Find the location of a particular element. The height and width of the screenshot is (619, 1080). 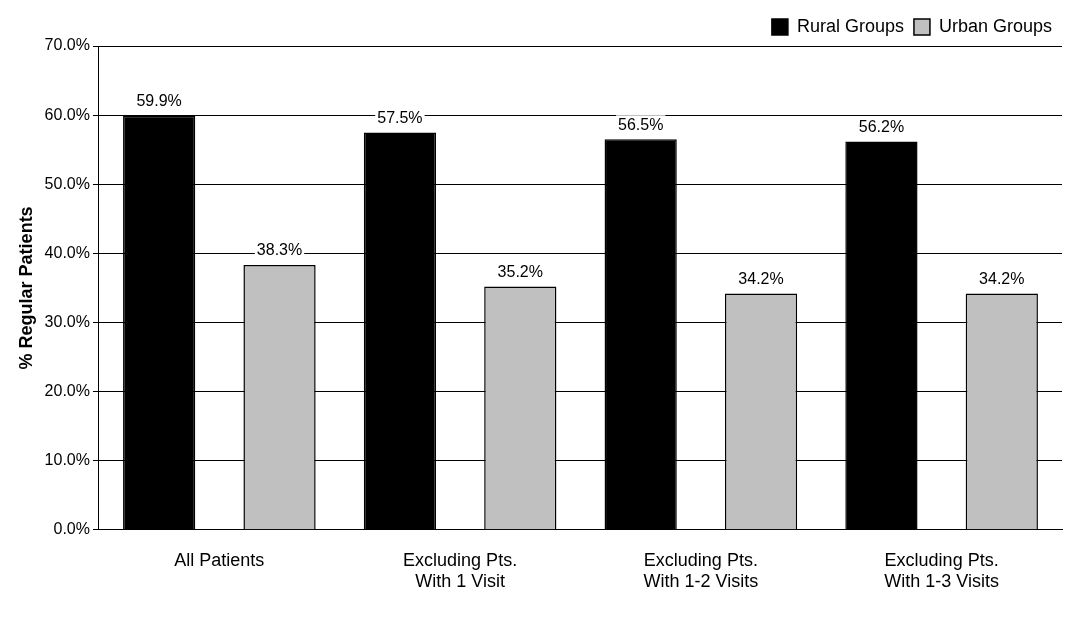

y-tick-label: 40.0% is located at coordinates (67, 252).